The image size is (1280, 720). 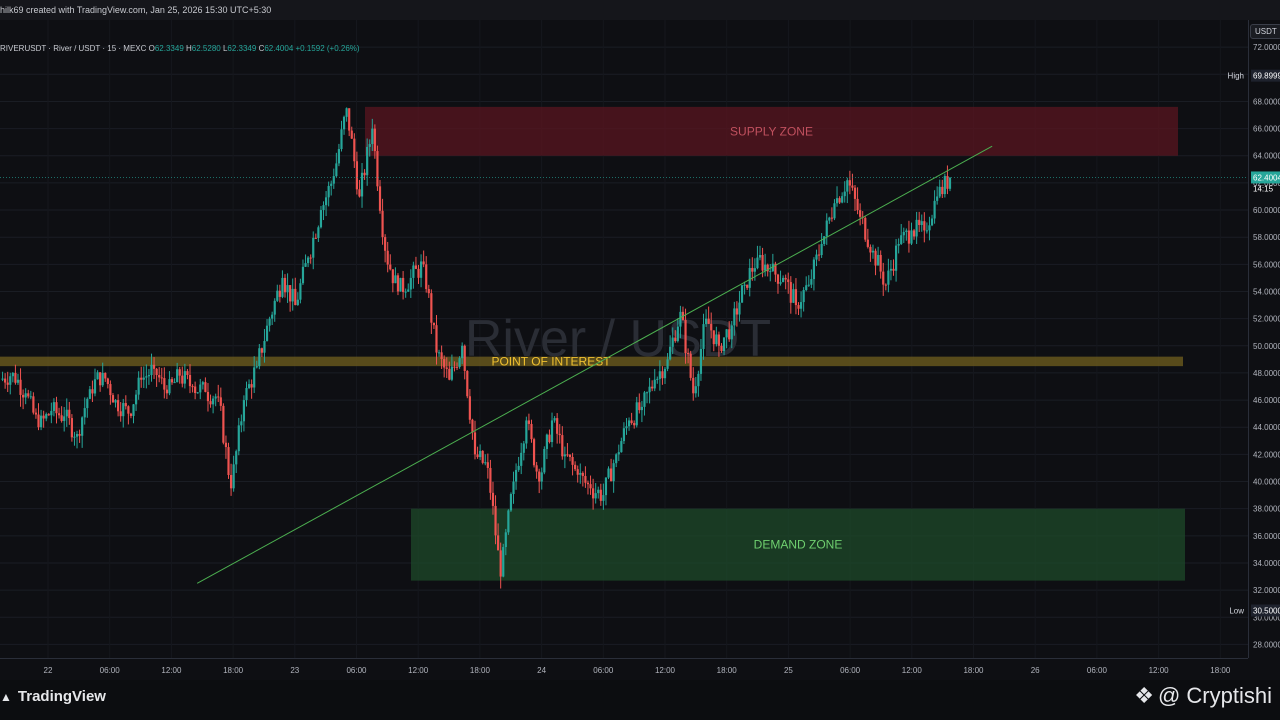 I want to click on low-value: 62.3349, so click(x=242, y=48).